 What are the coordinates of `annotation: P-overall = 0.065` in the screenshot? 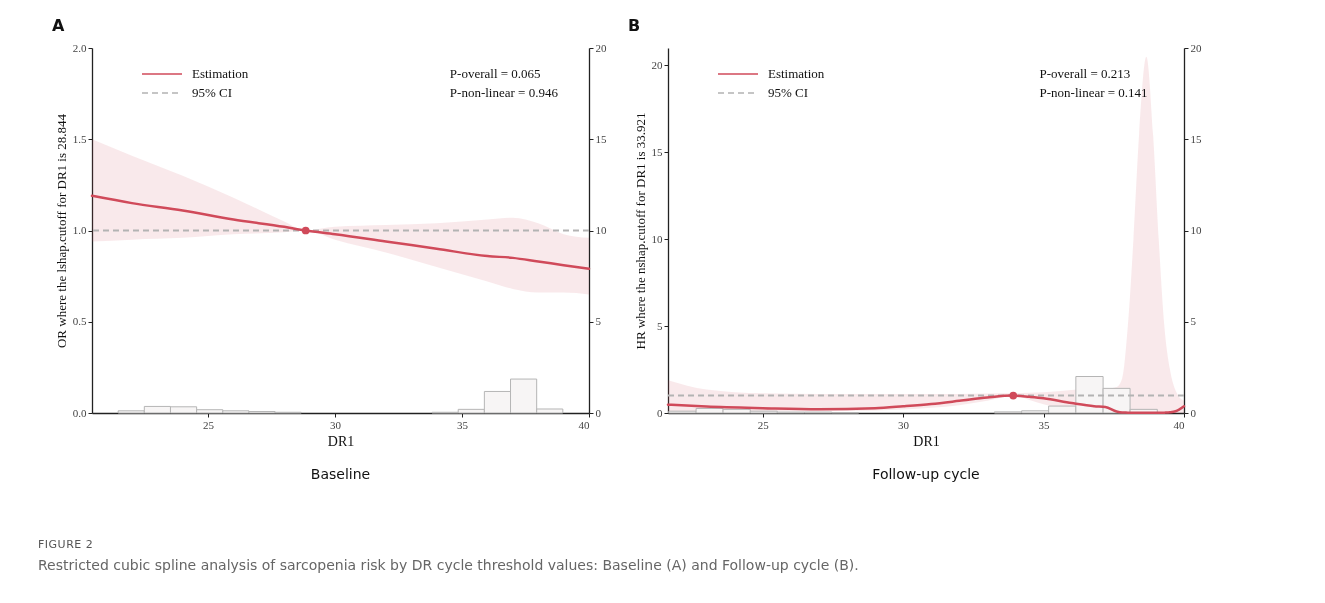 It's located at (495, 73).